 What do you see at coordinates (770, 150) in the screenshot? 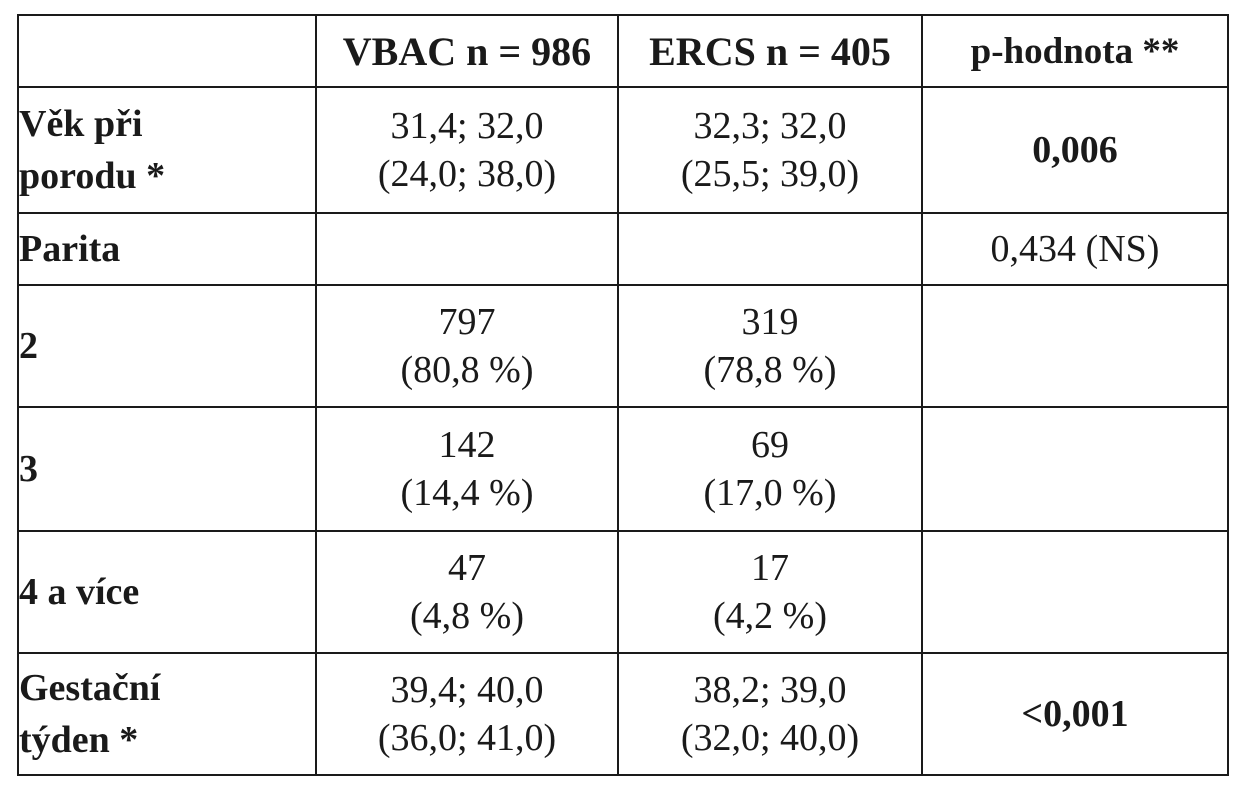
I see `ercs-cell-age: 32,3; 32,0 (25,5; 39,0)` at bounding box center [770, 150].